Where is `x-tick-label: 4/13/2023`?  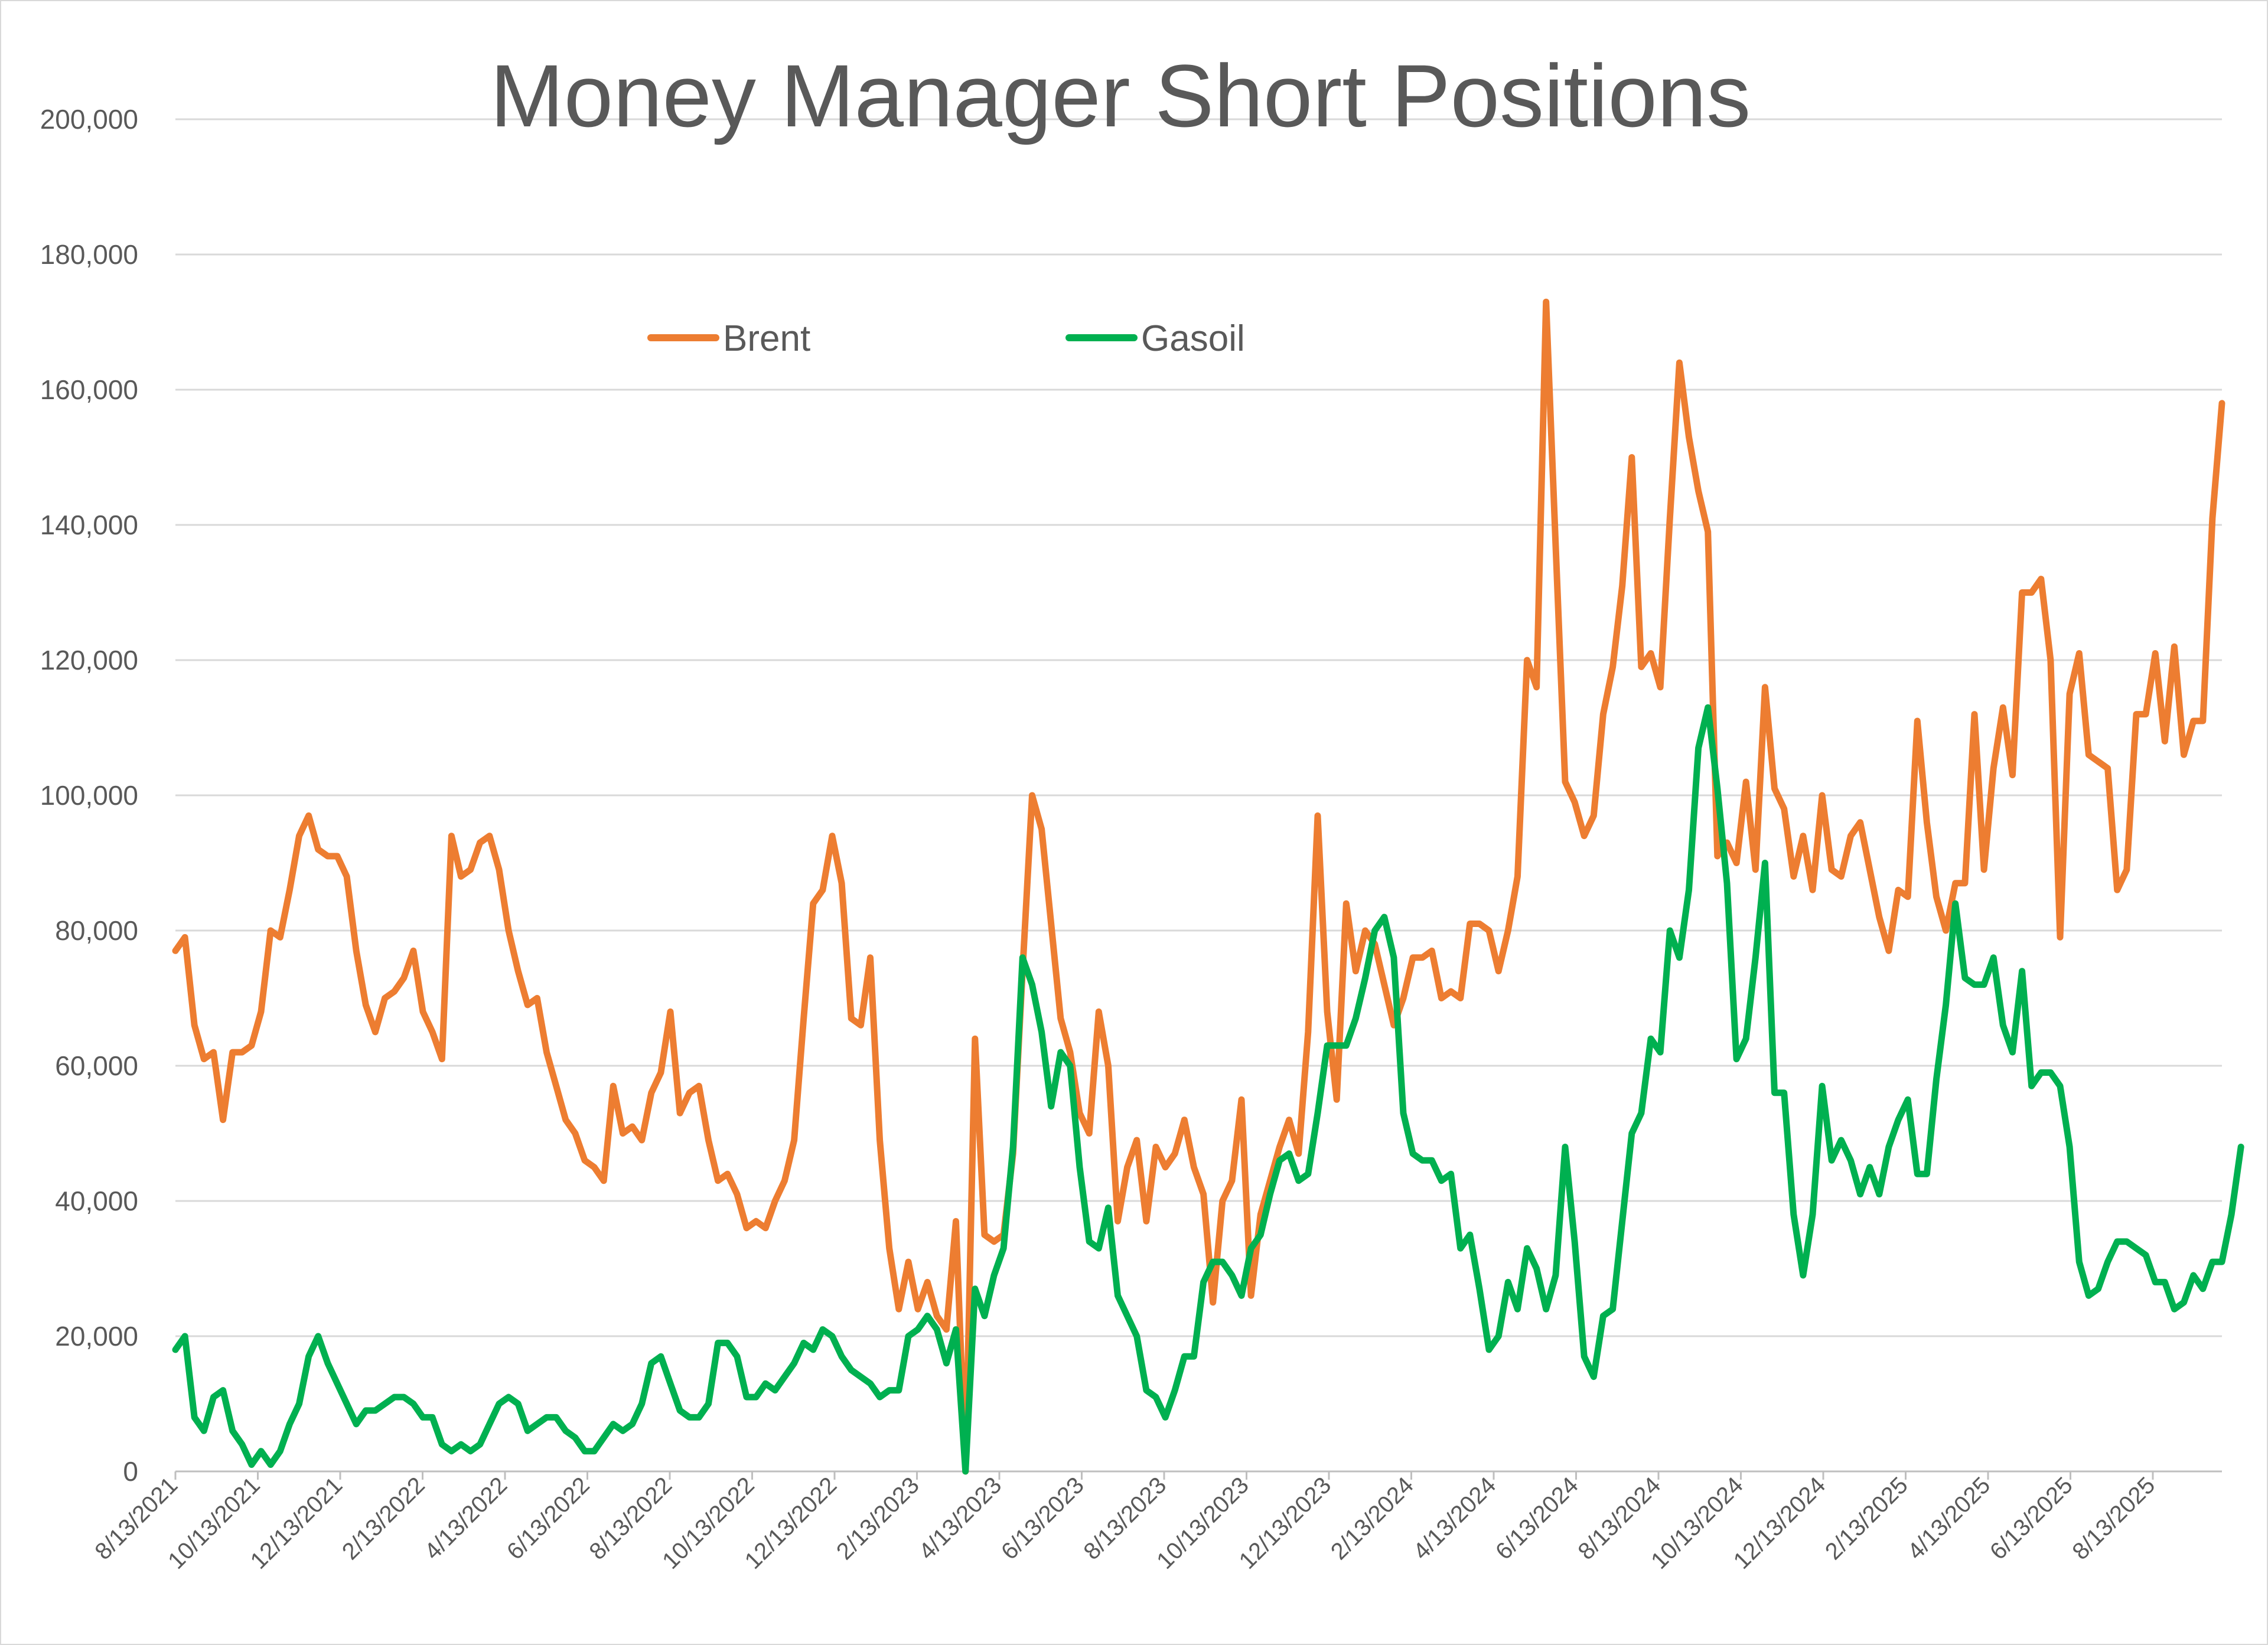
x-tick-label: 4/13/2023 is located at coordinates (960, 1518).